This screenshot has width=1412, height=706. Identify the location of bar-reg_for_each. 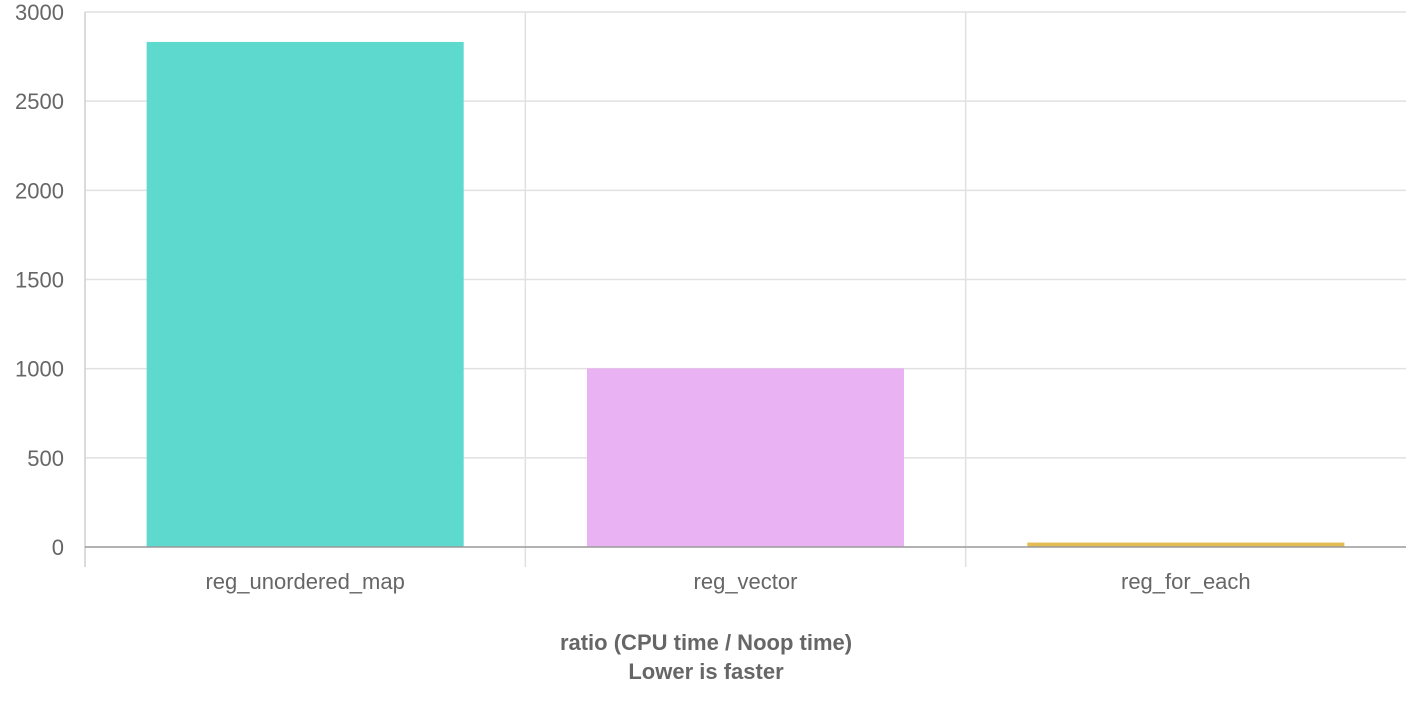
(1186, 544).